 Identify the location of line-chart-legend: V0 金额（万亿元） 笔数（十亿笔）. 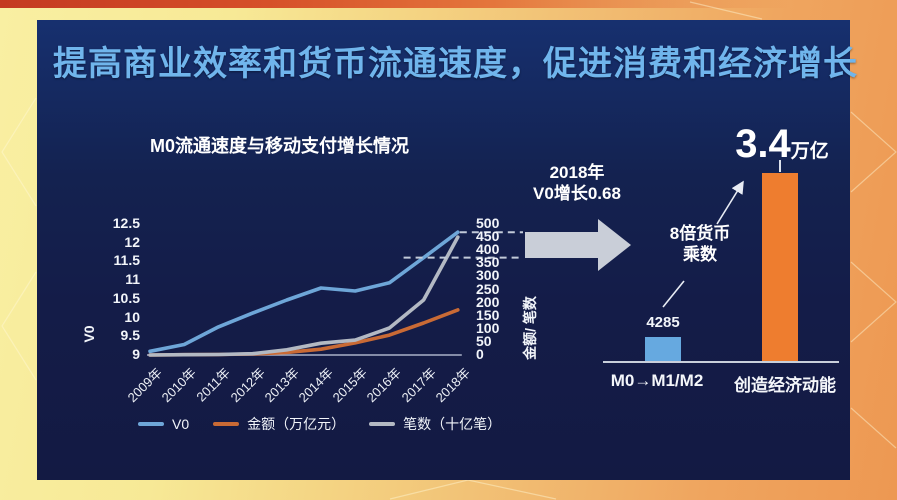
(319, 424).